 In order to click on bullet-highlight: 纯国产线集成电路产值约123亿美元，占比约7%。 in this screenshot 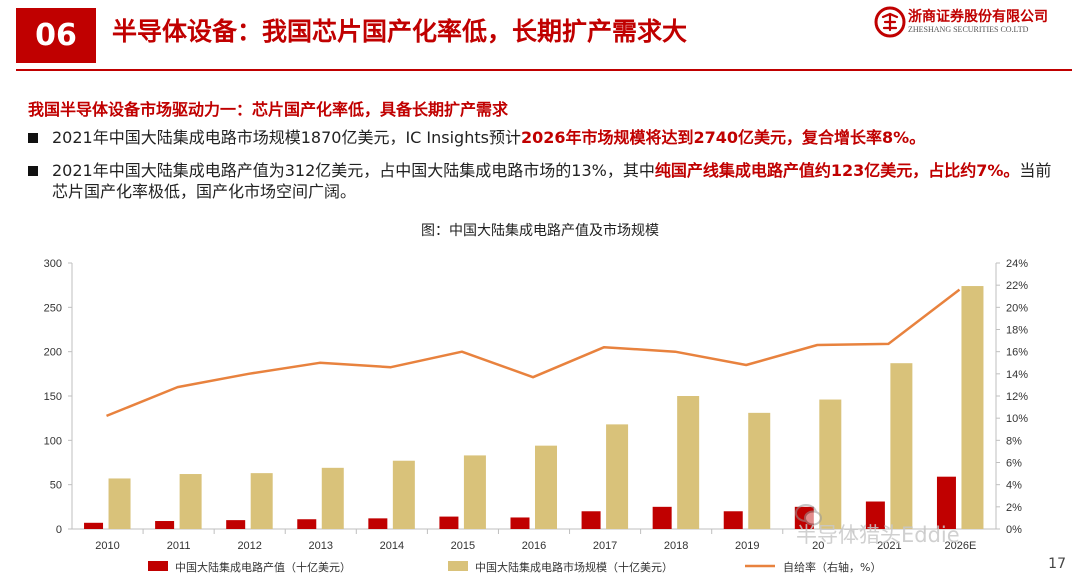, I will do `click(837, 170)`.